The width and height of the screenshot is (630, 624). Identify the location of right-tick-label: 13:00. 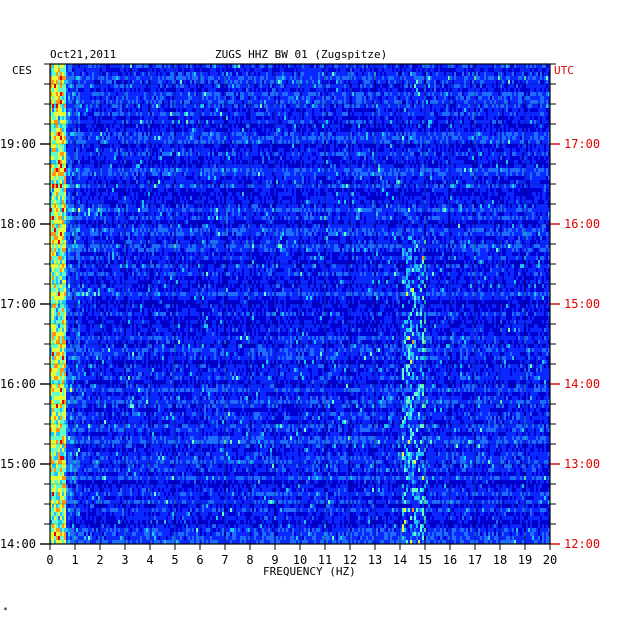
(582, 464).